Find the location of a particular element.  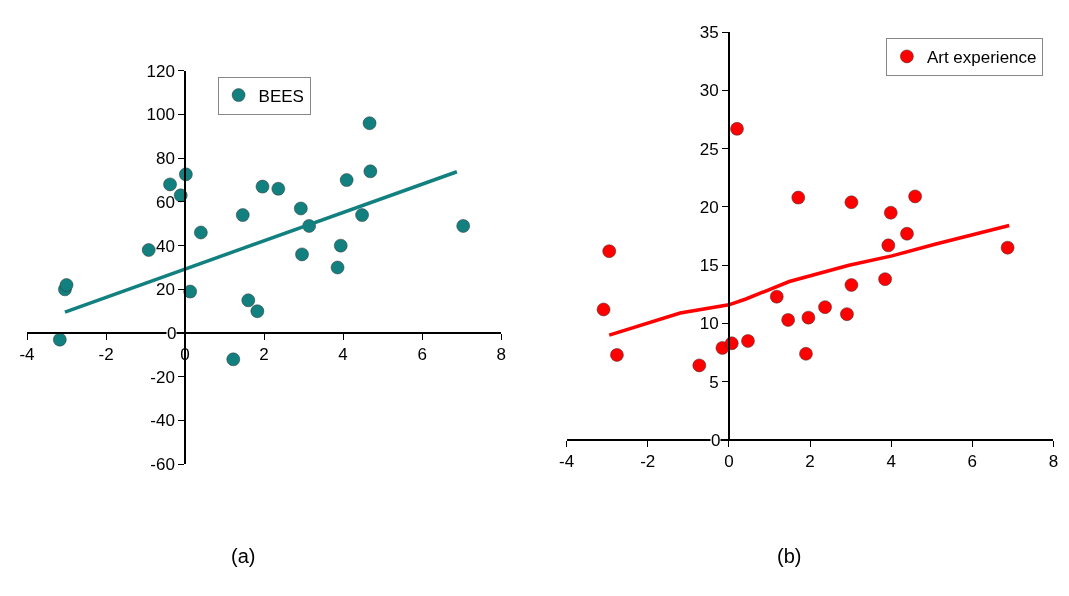

y-tick-label: 10 is located at coordinates (709, 324).